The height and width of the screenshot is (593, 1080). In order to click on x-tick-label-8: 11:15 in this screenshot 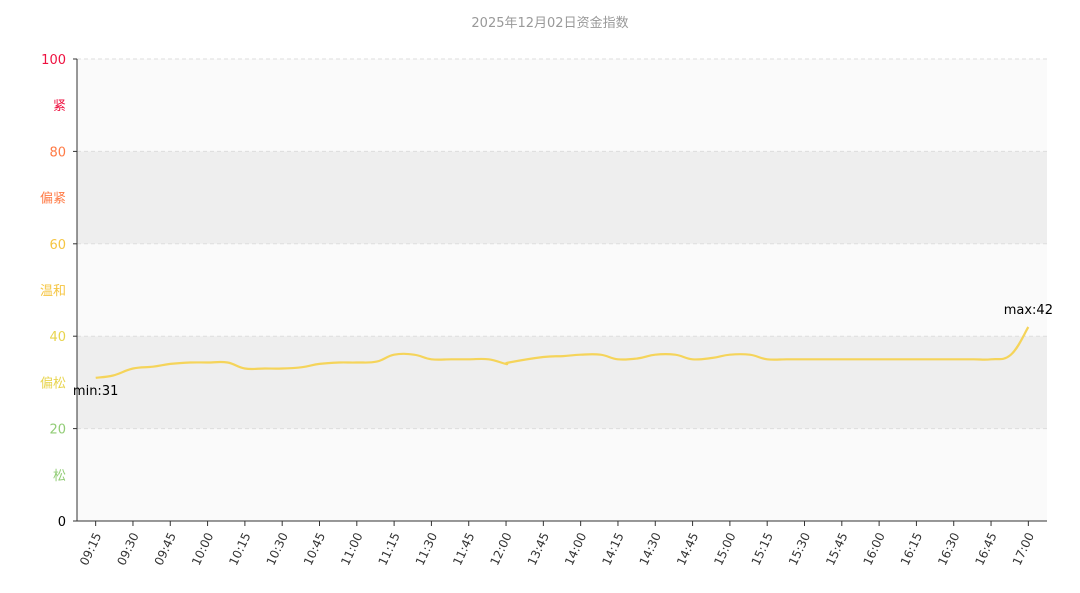, I will do `click(389, 548)`.